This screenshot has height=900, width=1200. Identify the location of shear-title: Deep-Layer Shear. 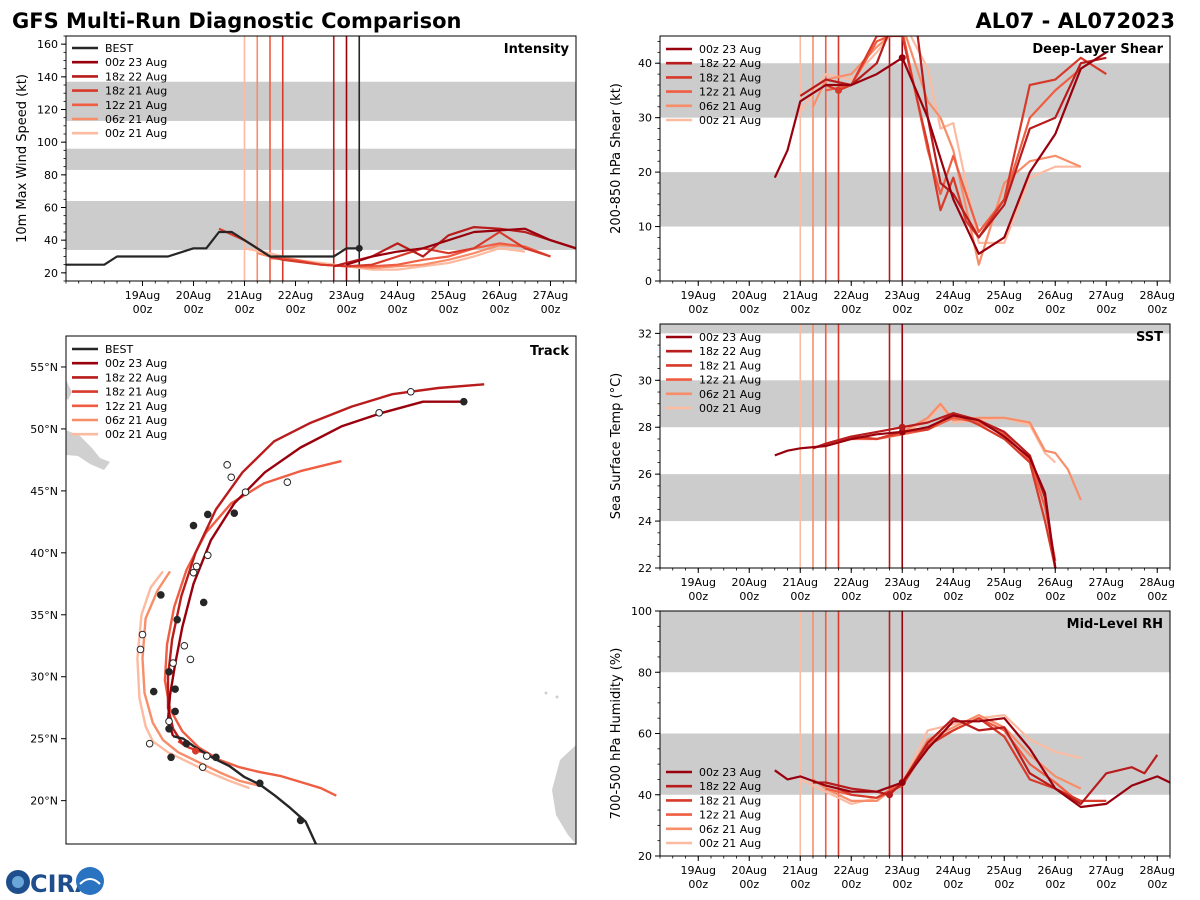
(1097, 49).